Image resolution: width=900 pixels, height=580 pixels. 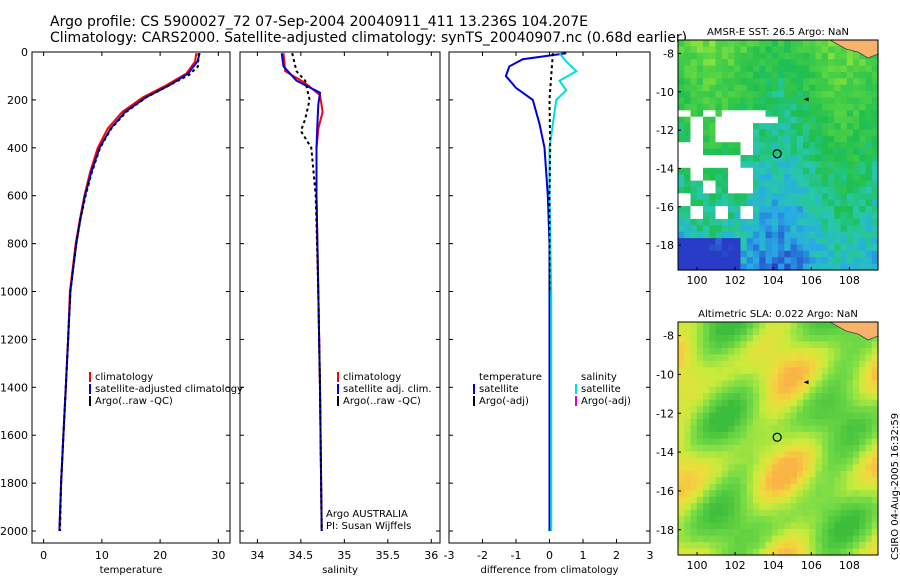 What do you see at coordinates (102, 555) in the screenshot?
I see `temperature-xtick-label: 10` at bounding box center [102, 555].